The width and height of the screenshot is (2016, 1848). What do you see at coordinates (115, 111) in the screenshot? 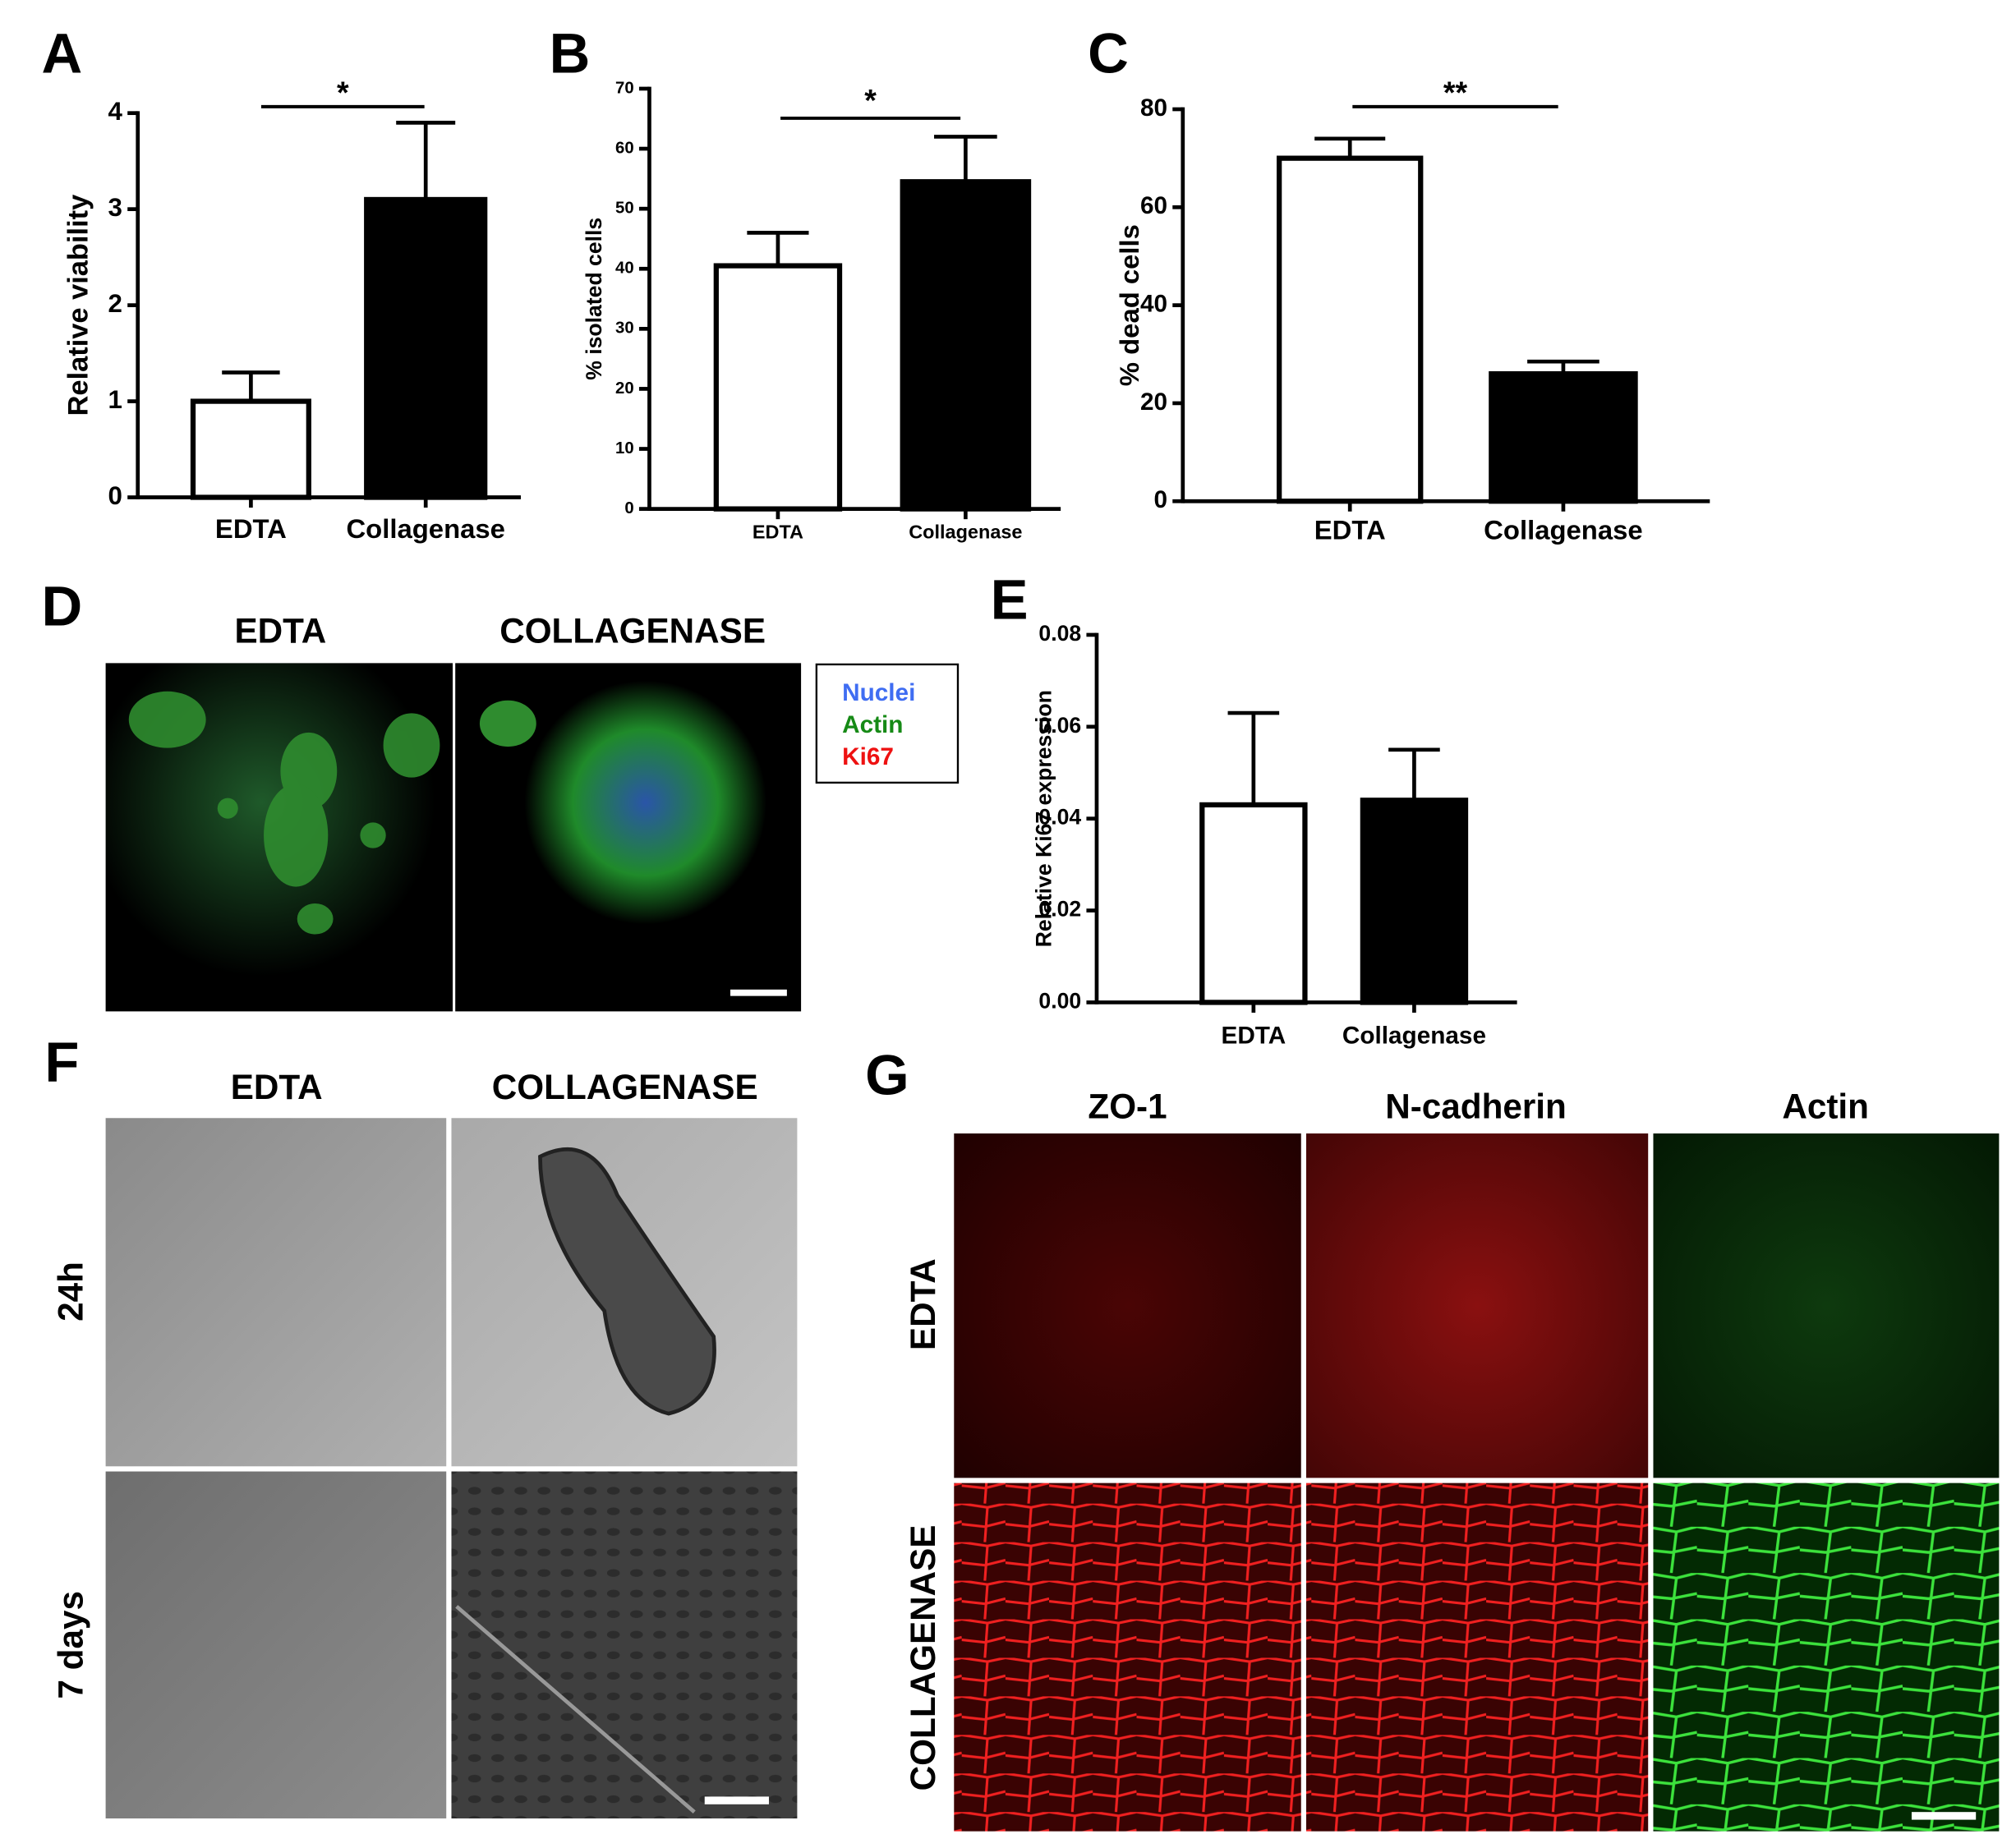
I see `y-tick-label: 4` at bounding box center [115, 111].